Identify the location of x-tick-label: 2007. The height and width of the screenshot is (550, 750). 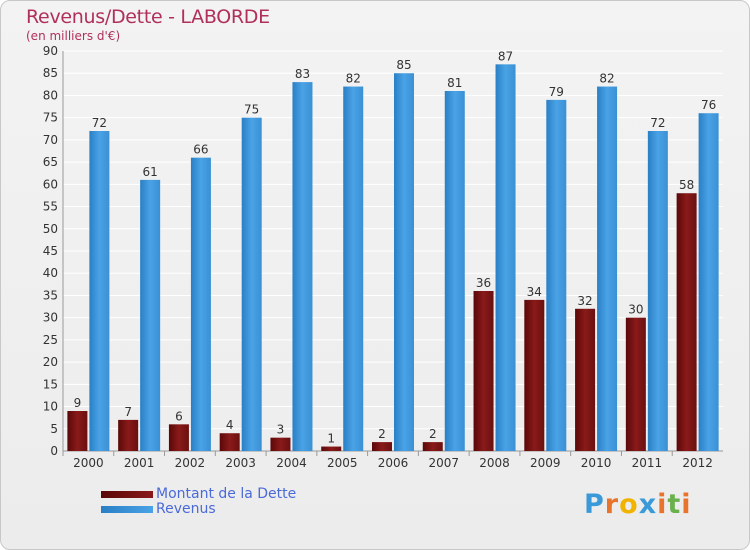
(443, 463).